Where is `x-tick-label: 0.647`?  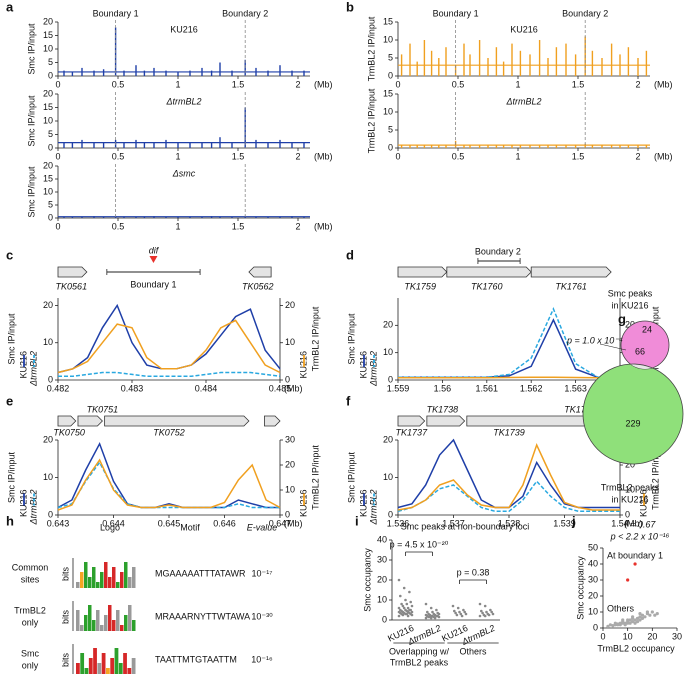 x-tick-label: 0.647 is located at coordinates (280, 523).